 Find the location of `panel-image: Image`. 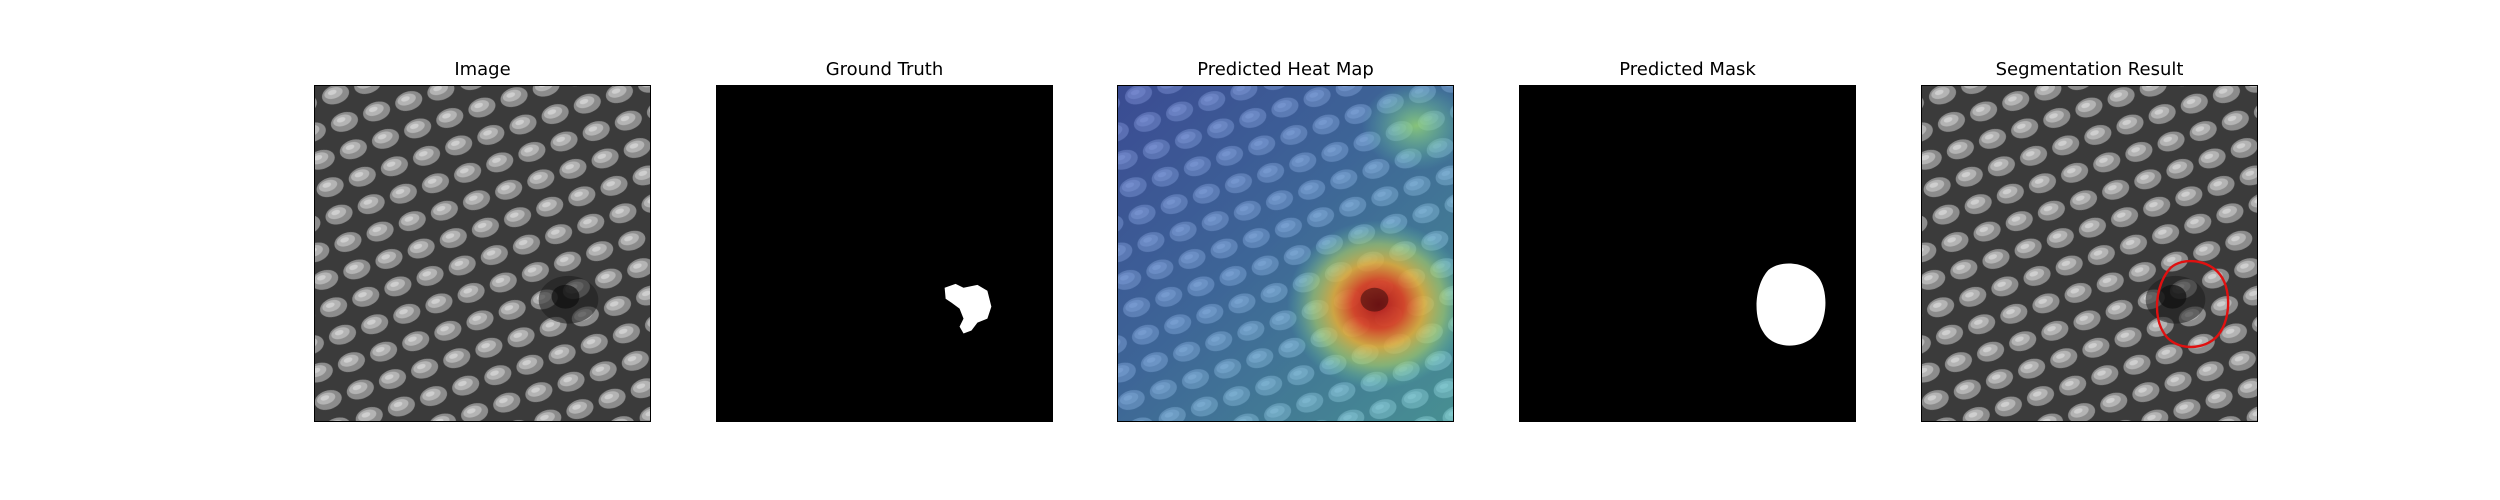

panel-image: Image is located at coordinates (482, 248).